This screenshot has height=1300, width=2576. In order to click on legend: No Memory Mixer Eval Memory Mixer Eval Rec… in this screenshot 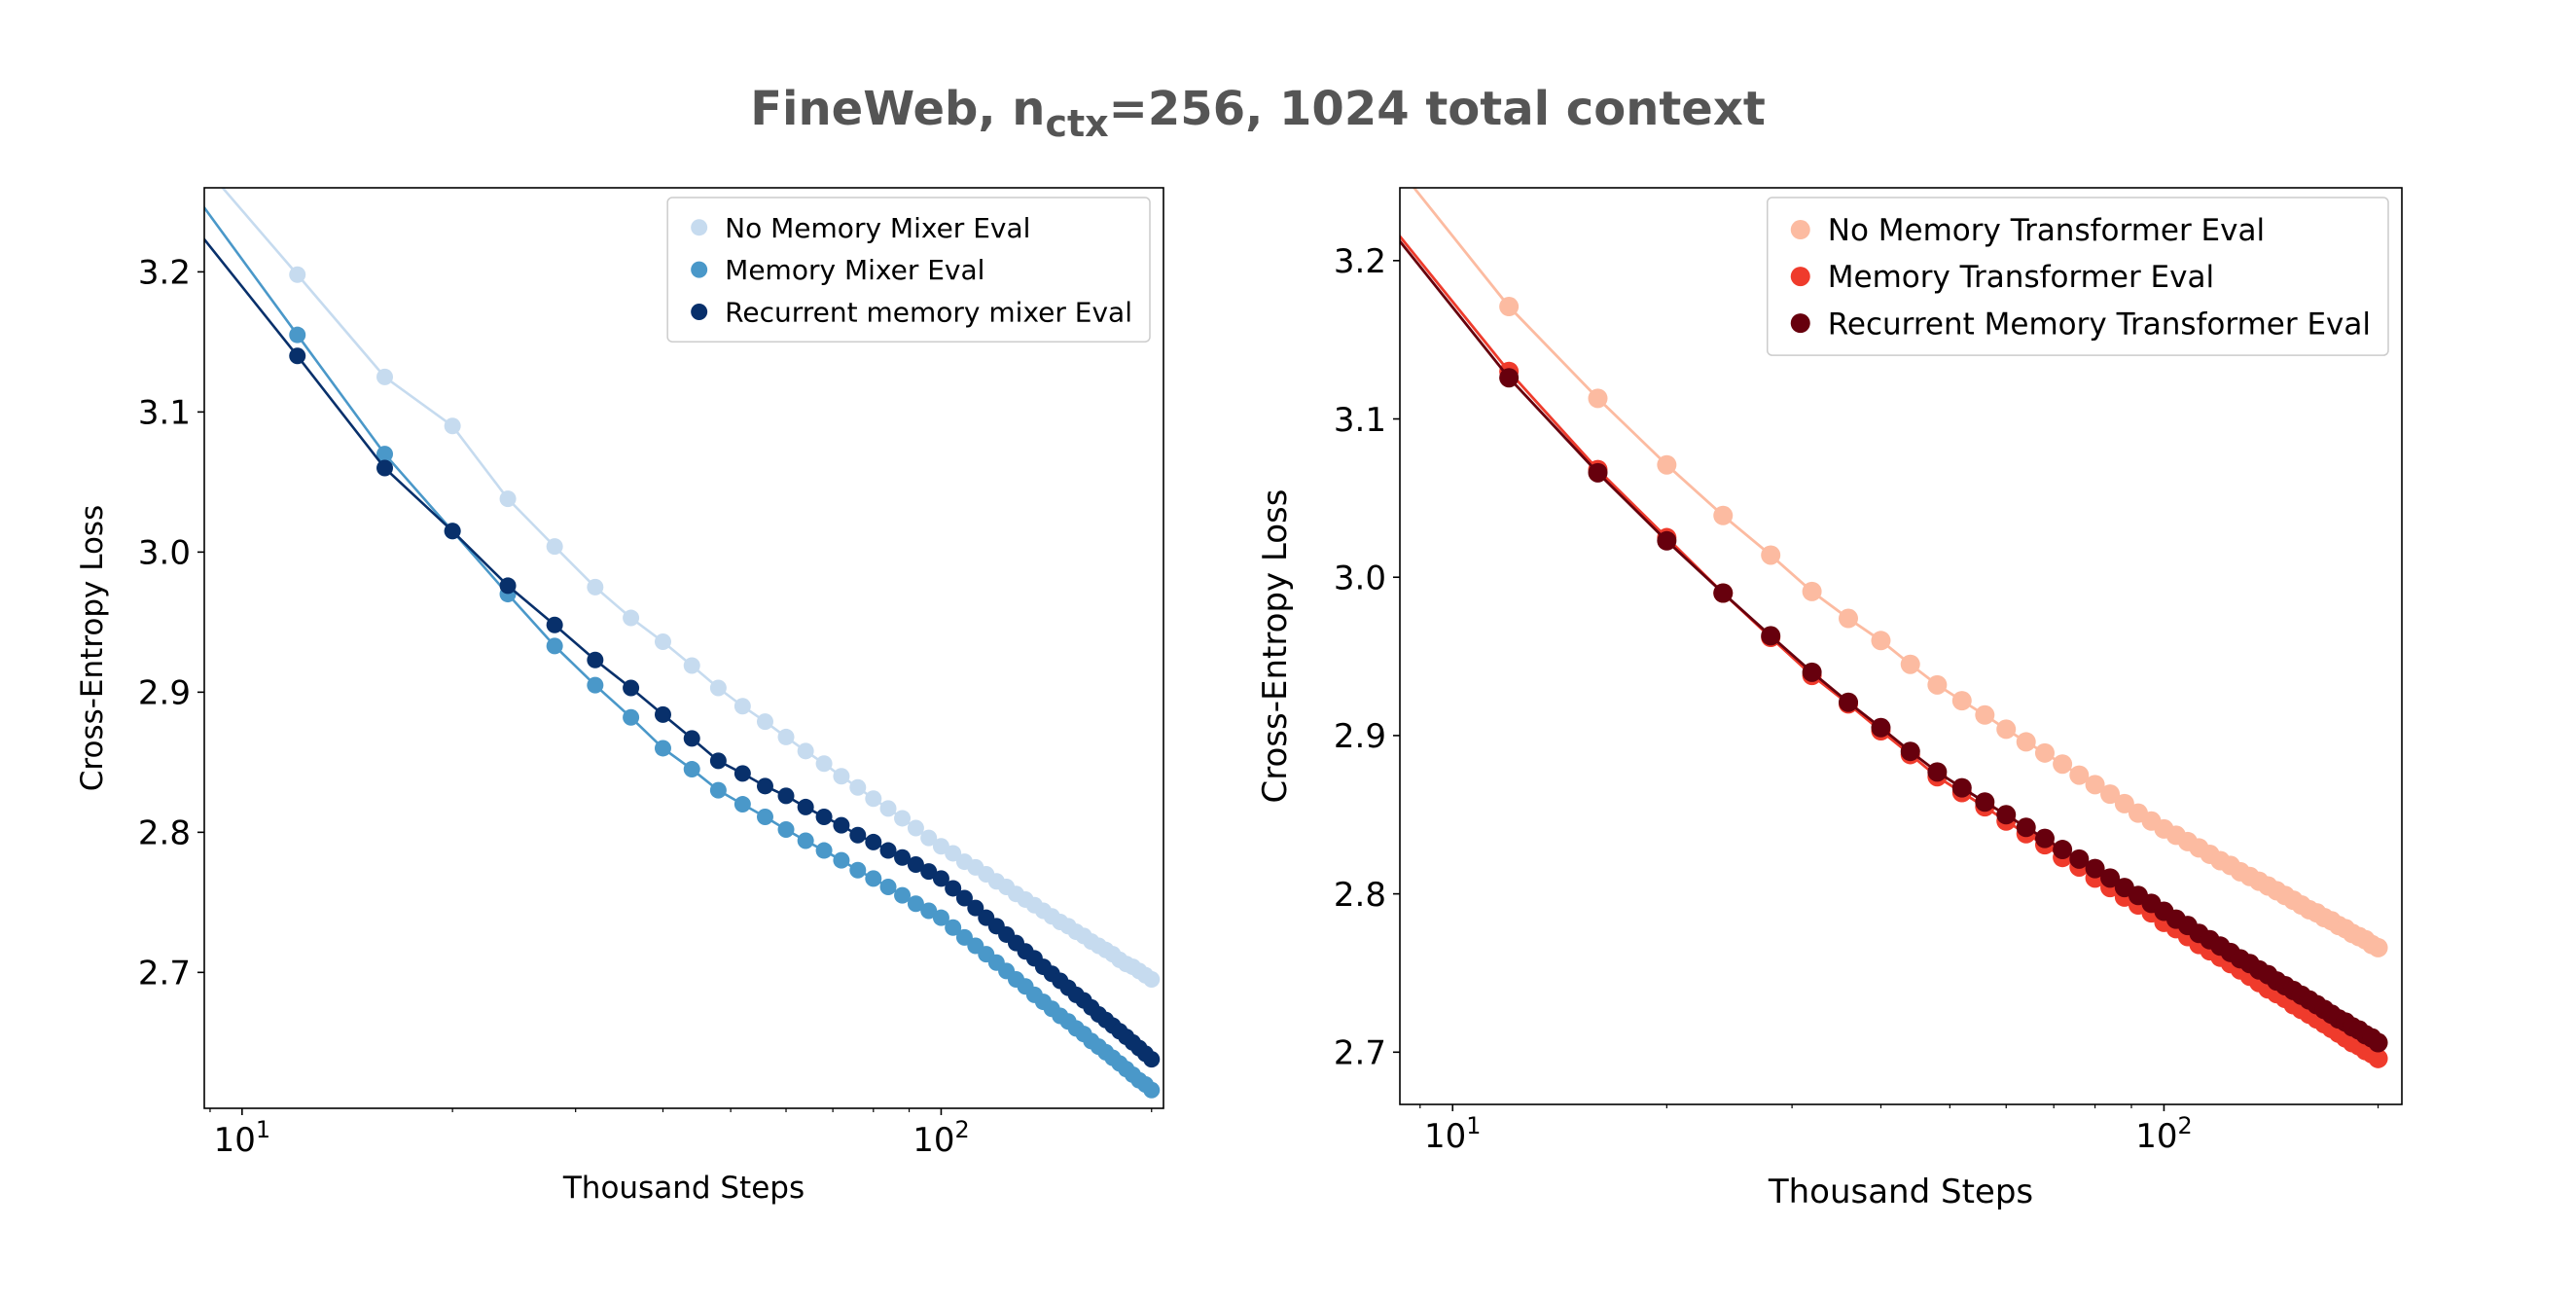, I will do `click(908, 270)`.